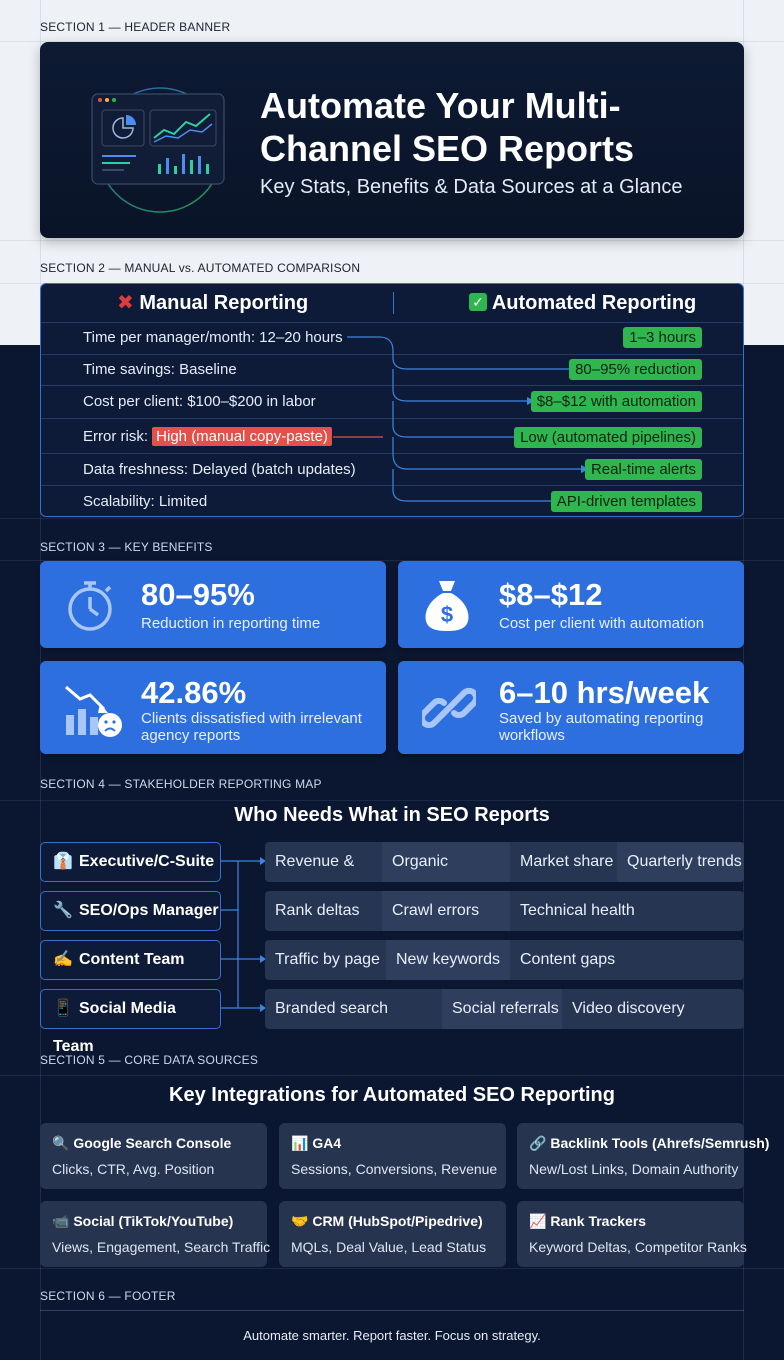  Describe the element at coordinates (199, 401) in the screenshot. I see `manual-row-cost: Cost per client: $100–$200 in labor` at that location.